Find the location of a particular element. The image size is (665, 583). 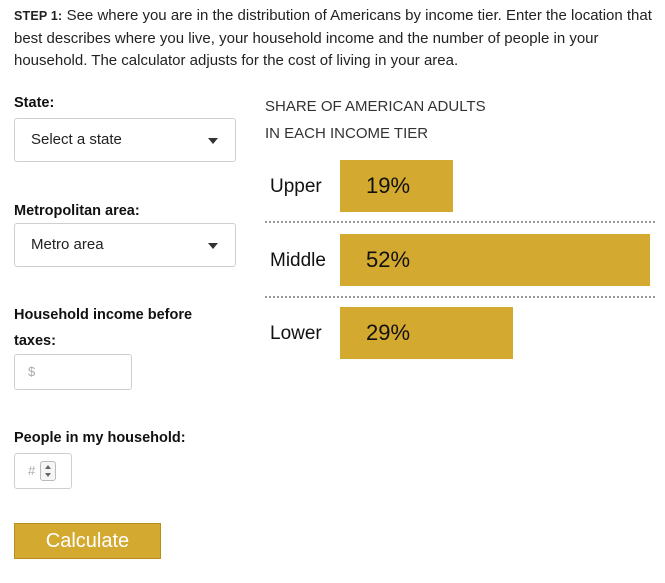

tier-label-upper: Upper is located at coordinates (296, 186).